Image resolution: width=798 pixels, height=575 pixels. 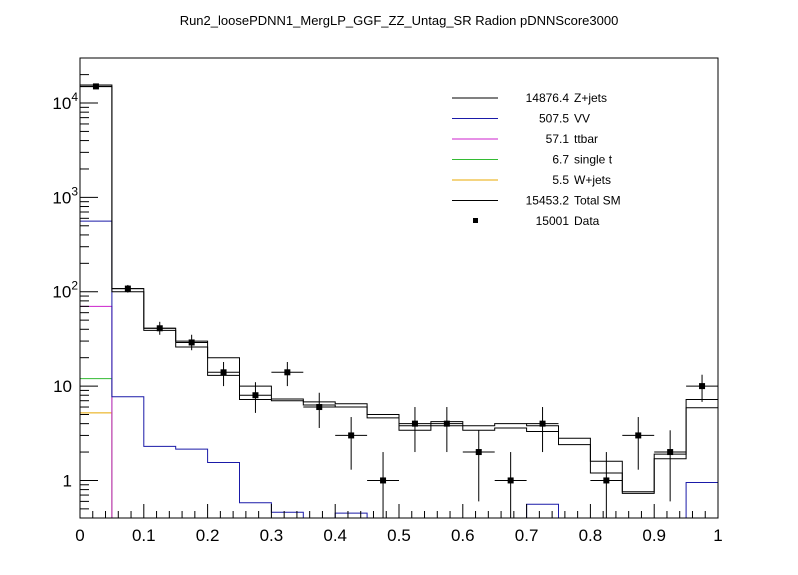 What do you see at coordinates (560, 160) in the screenshot?
I see `legend-yield: 6.7` at bounding box center [560, 160].